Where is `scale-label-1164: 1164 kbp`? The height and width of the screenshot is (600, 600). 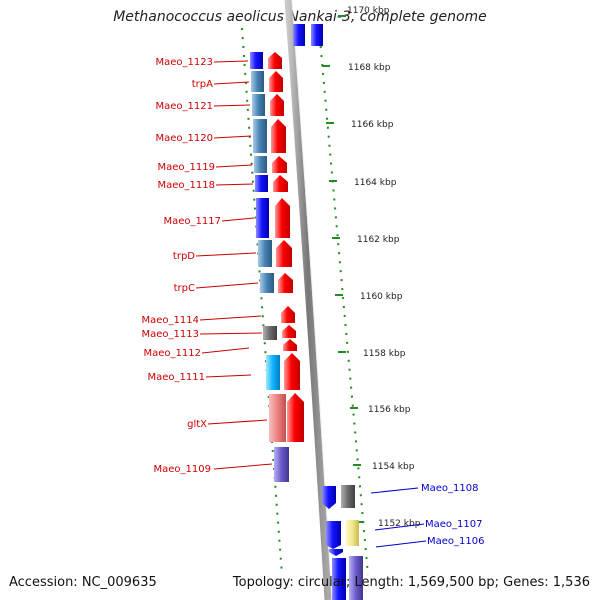
scale-label-1164: 1164 kbp is located at coordinates (375, 183).